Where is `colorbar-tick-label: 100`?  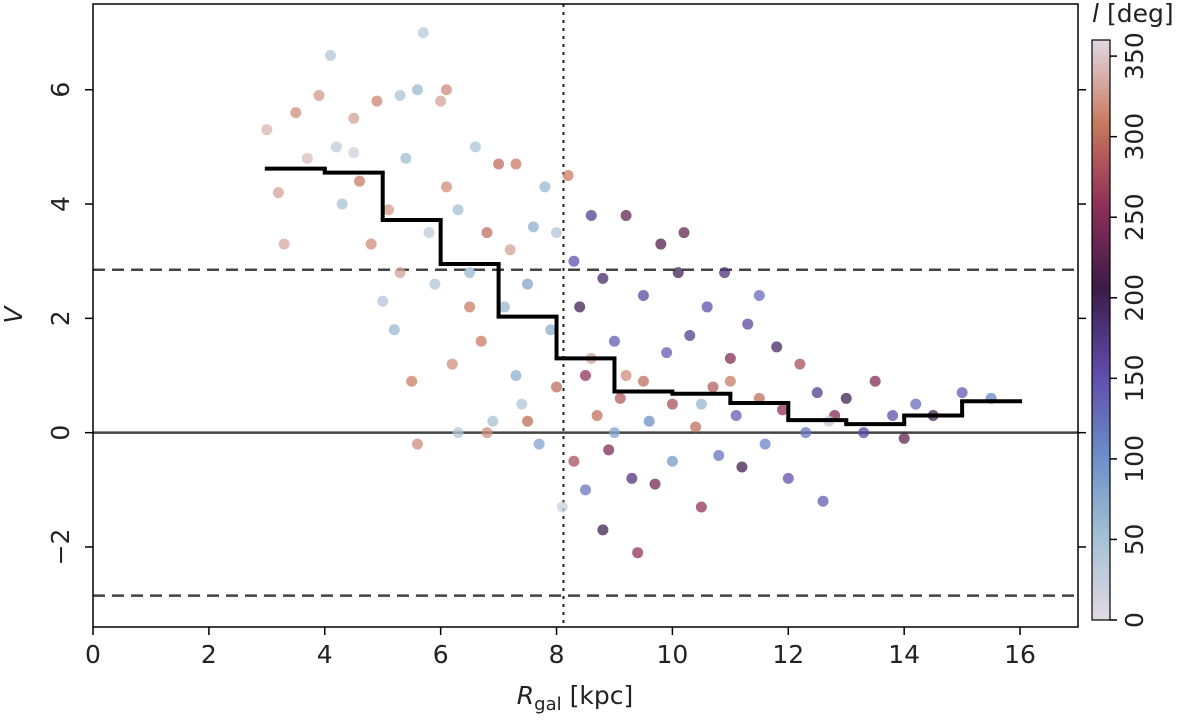
colorbar-tick-label: 100 is located at coordinates (1134, 459).